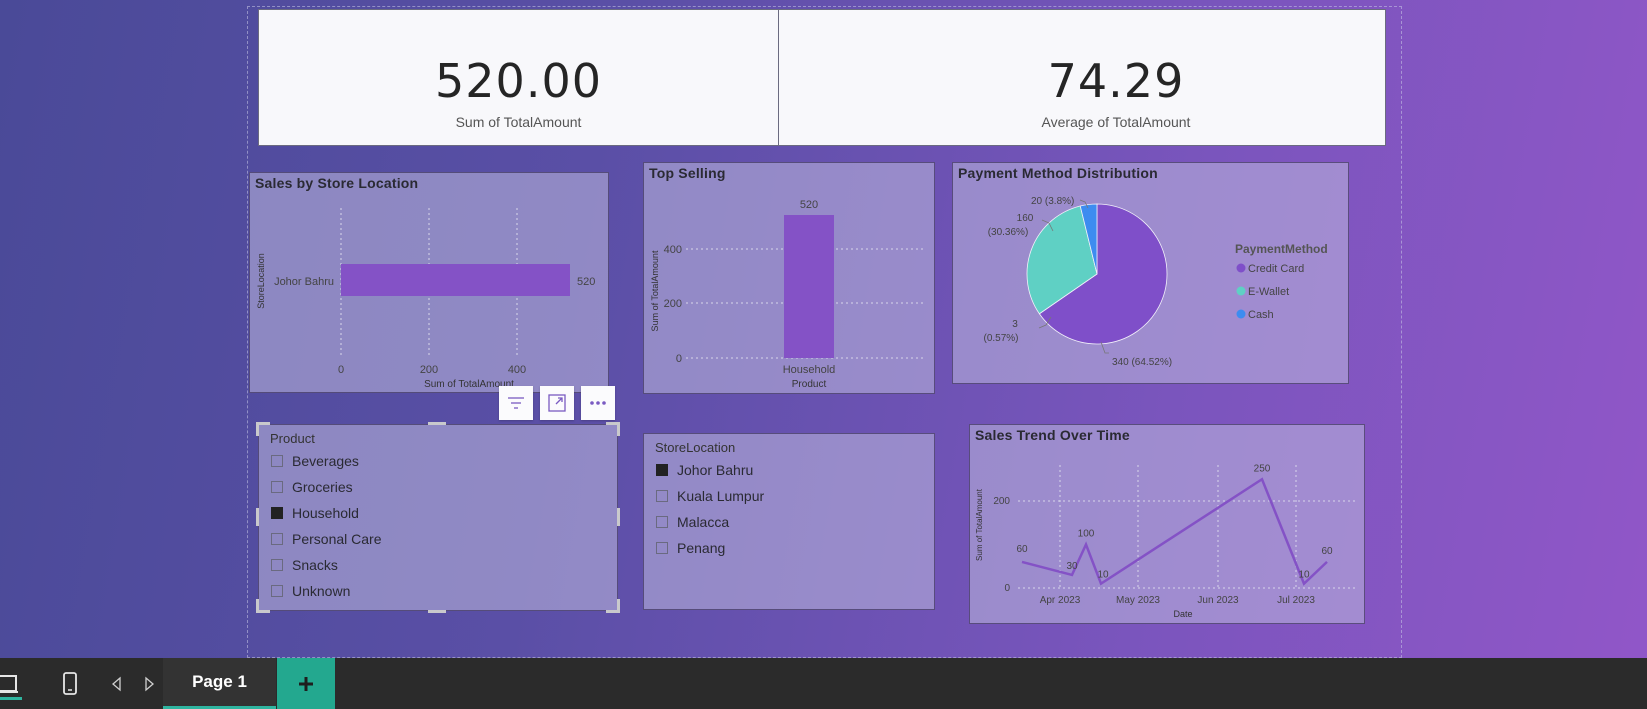 The width and height of the screenshot is (1647, 709). I want to click on slicer-item-label: Snacks, so click(315, 565).